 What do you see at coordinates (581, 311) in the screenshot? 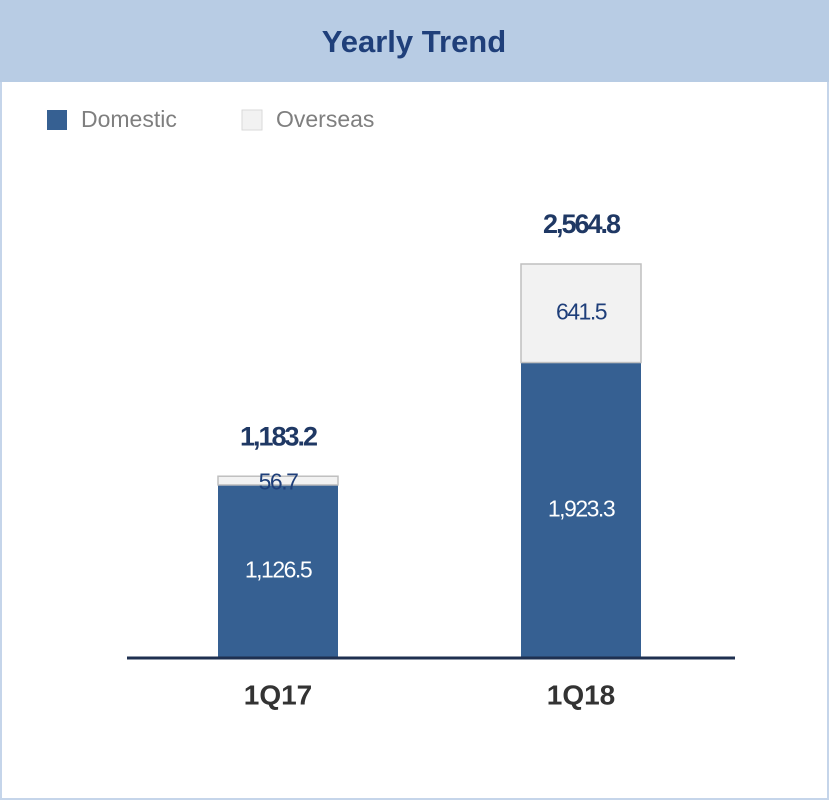
I see `data-label: 641.5` at bounding box center [581, 311].